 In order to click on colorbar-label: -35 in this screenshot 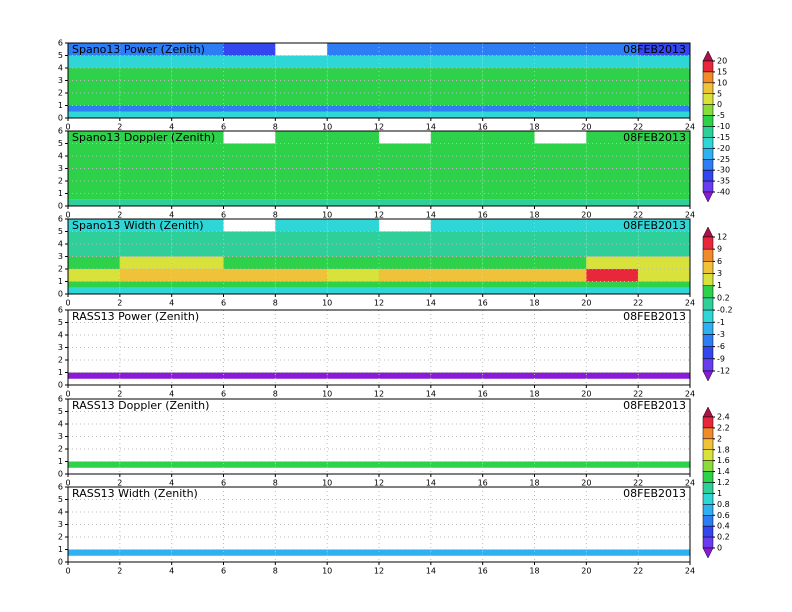, I will do `click(723, 181)`.